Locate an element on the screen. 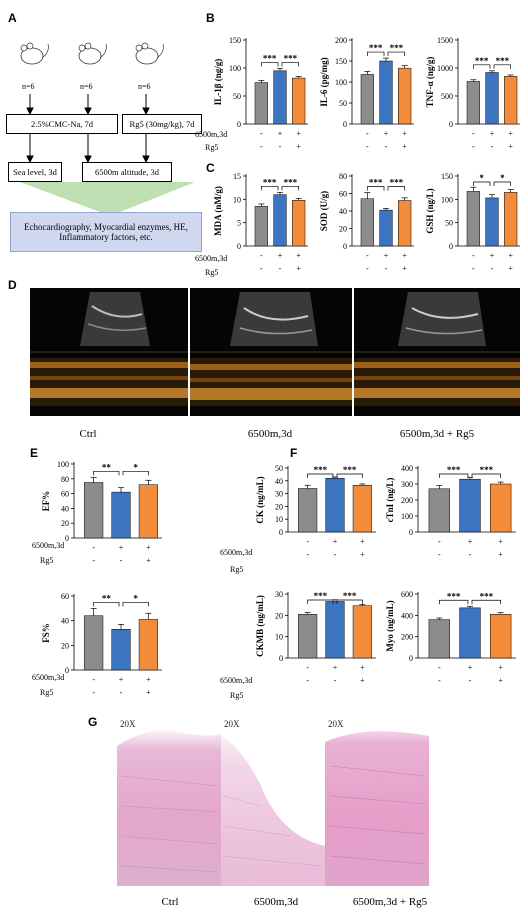 The width and height of the screenshot is (528, 916). y-tick-label: 400 is located at coordinates (407, 615).